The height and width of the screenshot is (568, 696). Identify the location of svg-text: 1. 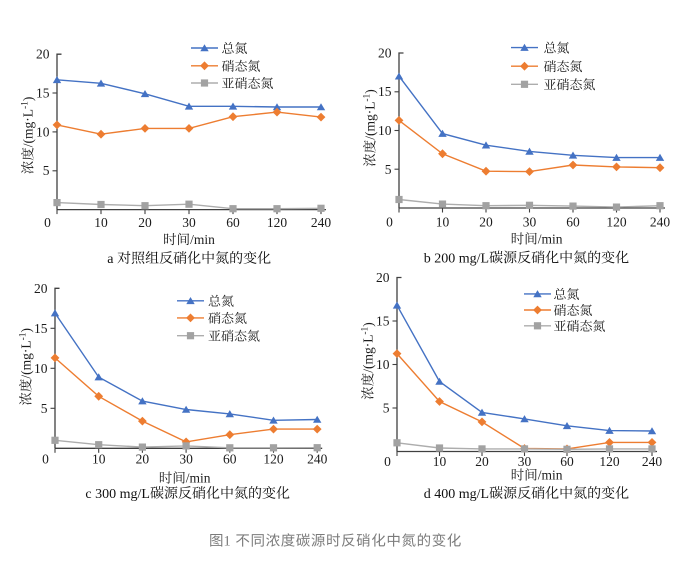
(227, 542).